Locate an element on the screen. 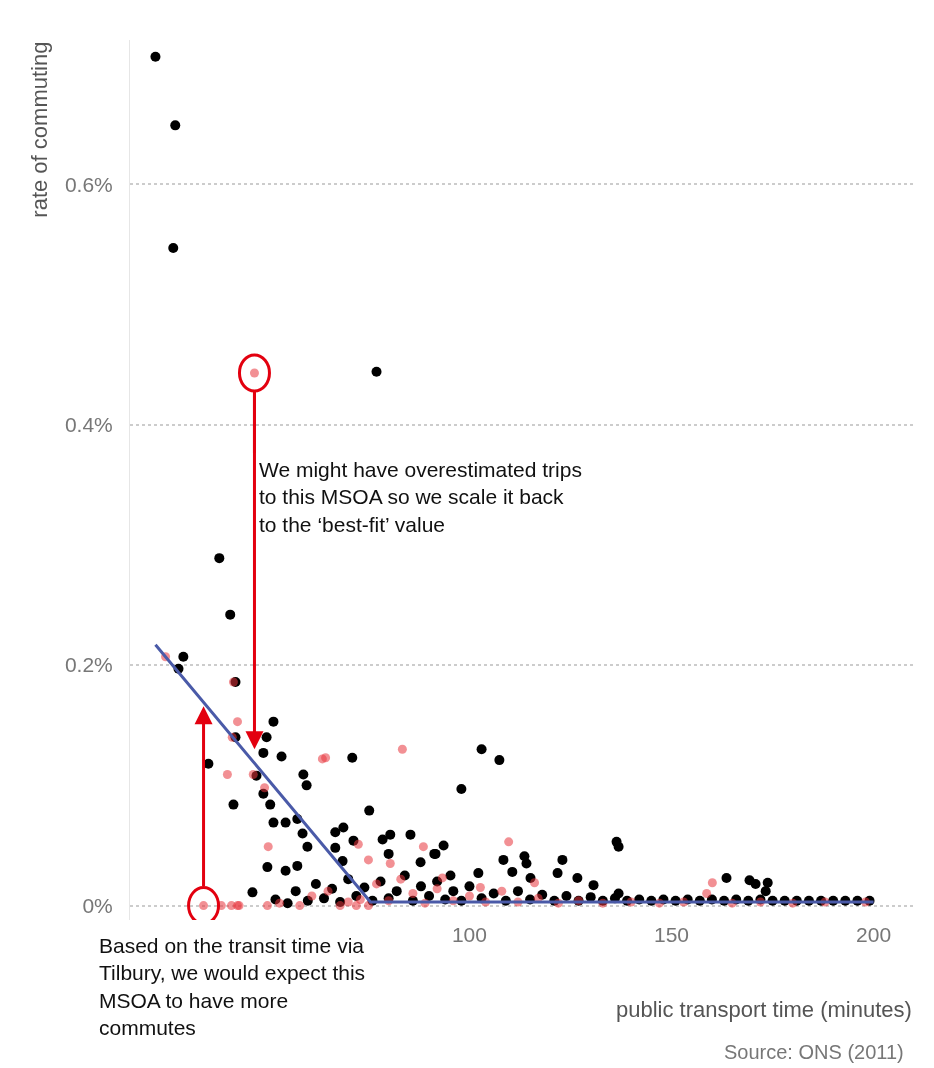  y-tick-label: 0.2% is located at coordinates (88, 665).